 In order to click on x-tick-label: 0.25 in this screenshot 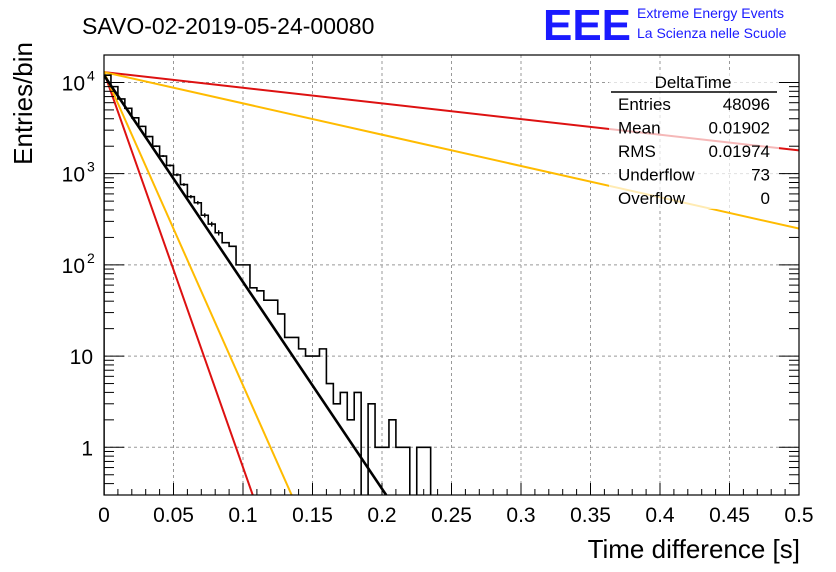, I will do `click(451, 515)`.